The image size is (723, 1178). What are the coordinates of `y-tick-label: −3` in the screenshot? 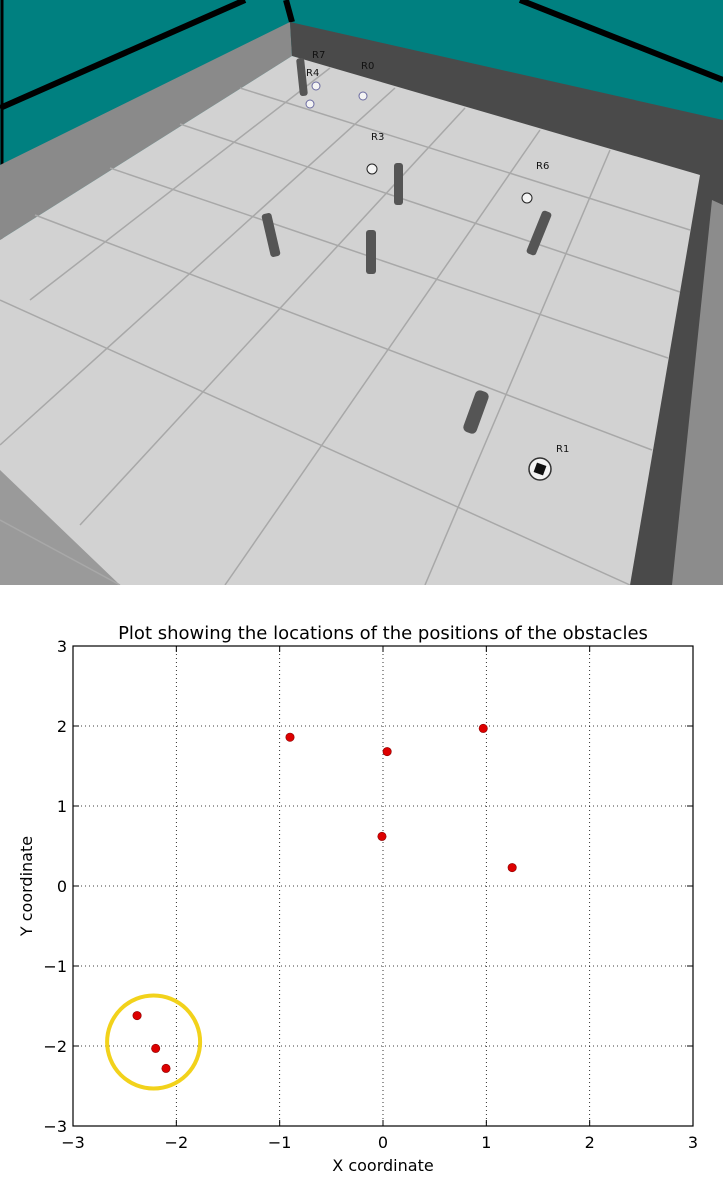 It's located at (55, 1126).